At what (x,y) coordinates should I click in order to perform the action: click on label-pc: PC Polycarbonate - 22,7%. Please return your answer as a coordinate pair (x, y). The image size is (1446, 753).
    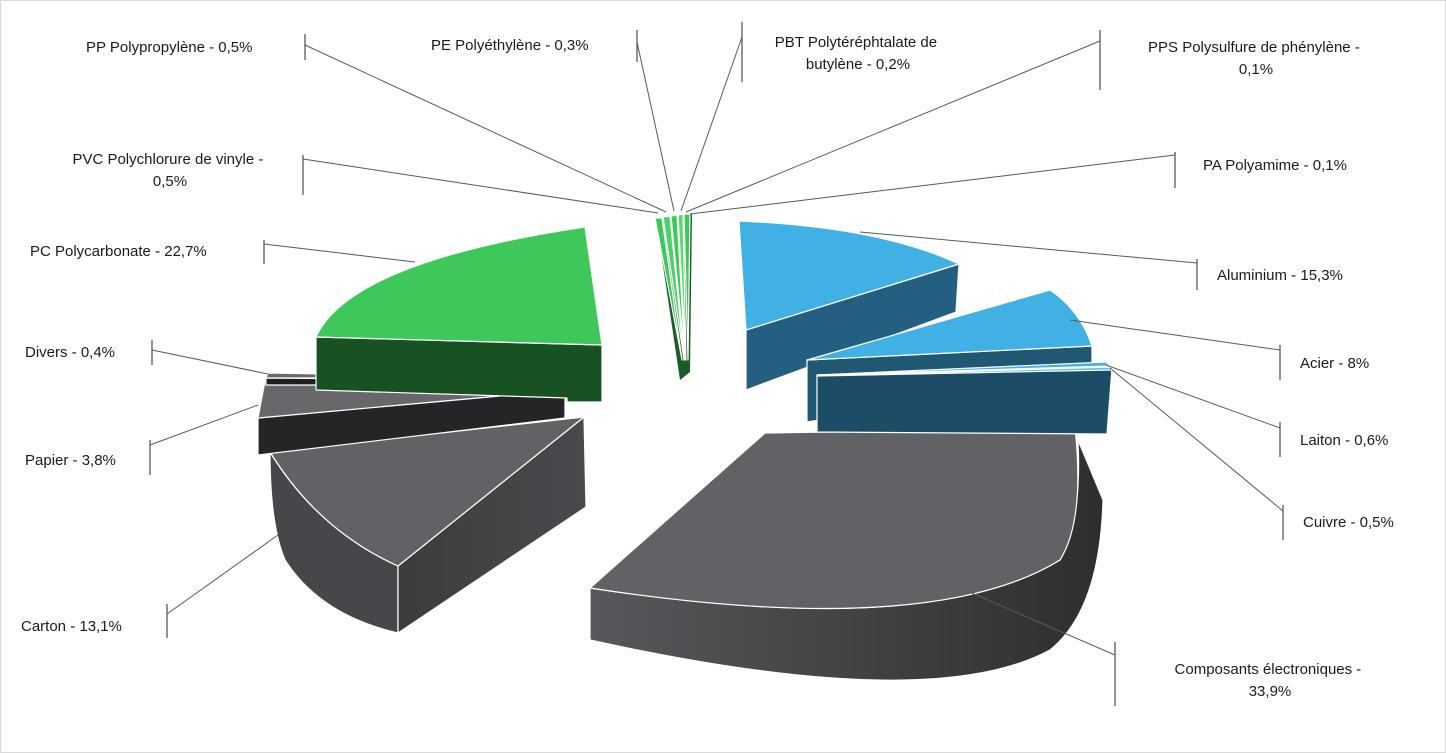
    Looking at the image, I should click on (118, 251).